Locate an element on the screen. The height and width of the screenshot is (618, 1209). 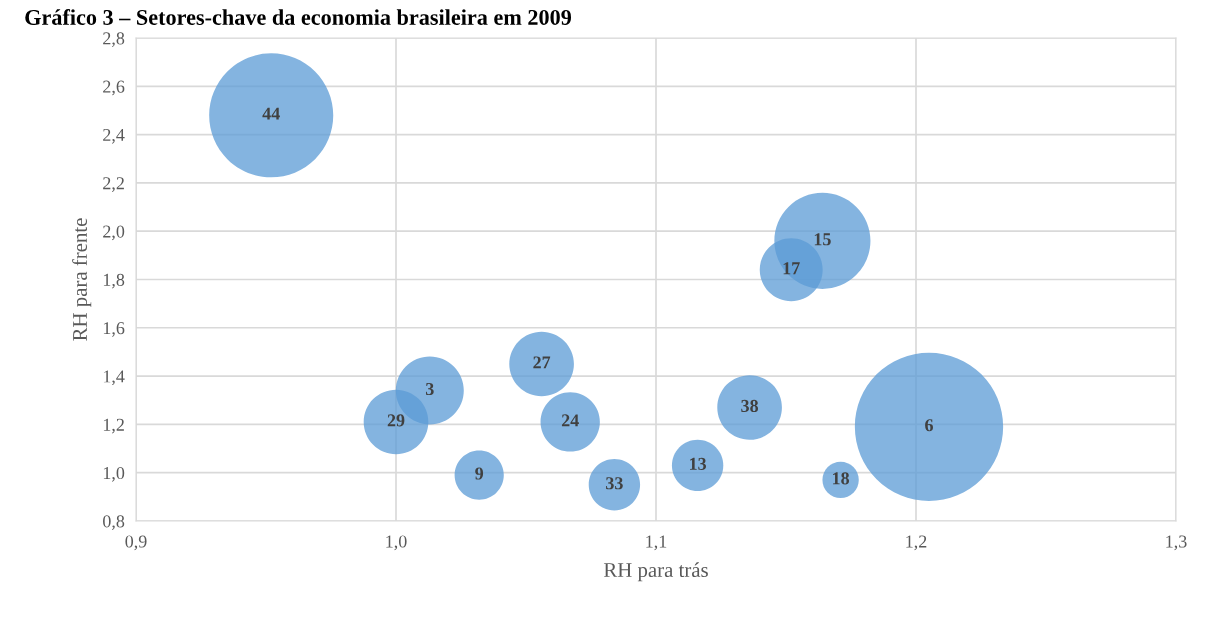
y-tick-label: 0,8 is located at coordinates (114, 523).